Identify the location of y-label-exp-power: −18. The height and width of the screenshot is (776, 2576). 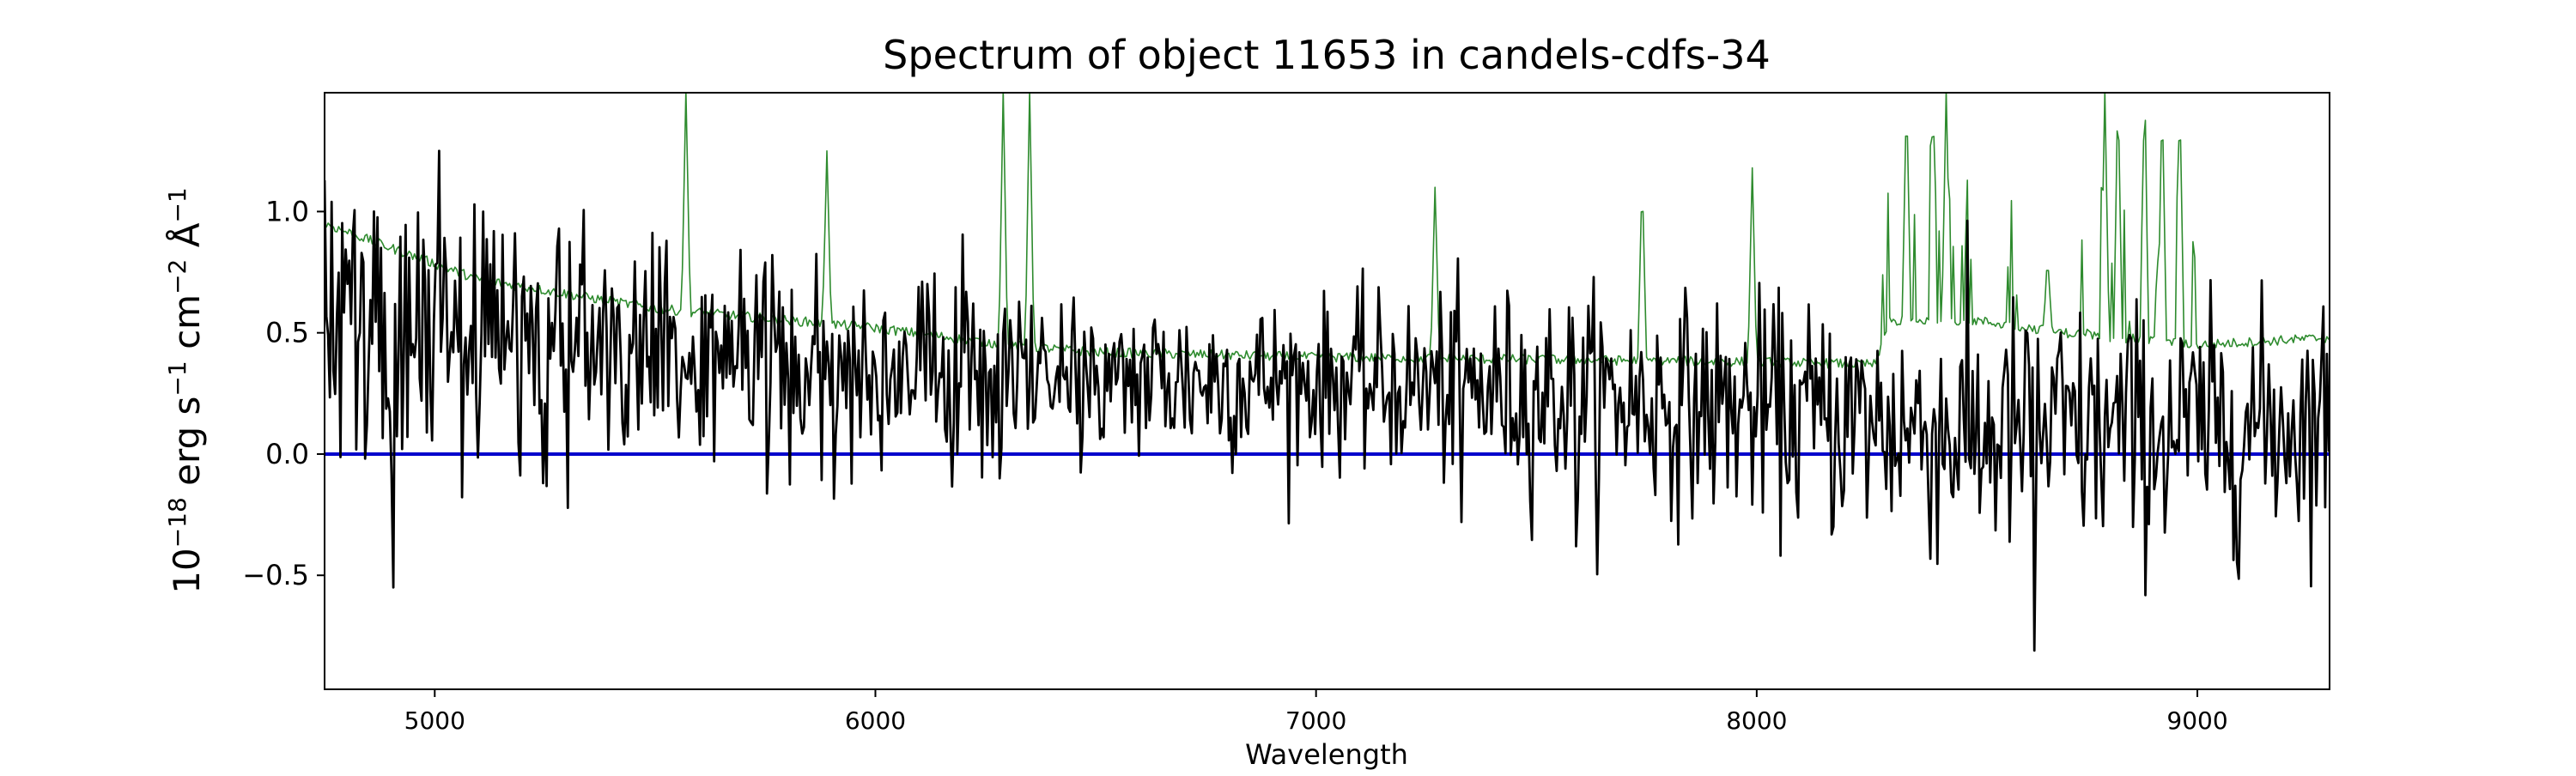
(177, 522).